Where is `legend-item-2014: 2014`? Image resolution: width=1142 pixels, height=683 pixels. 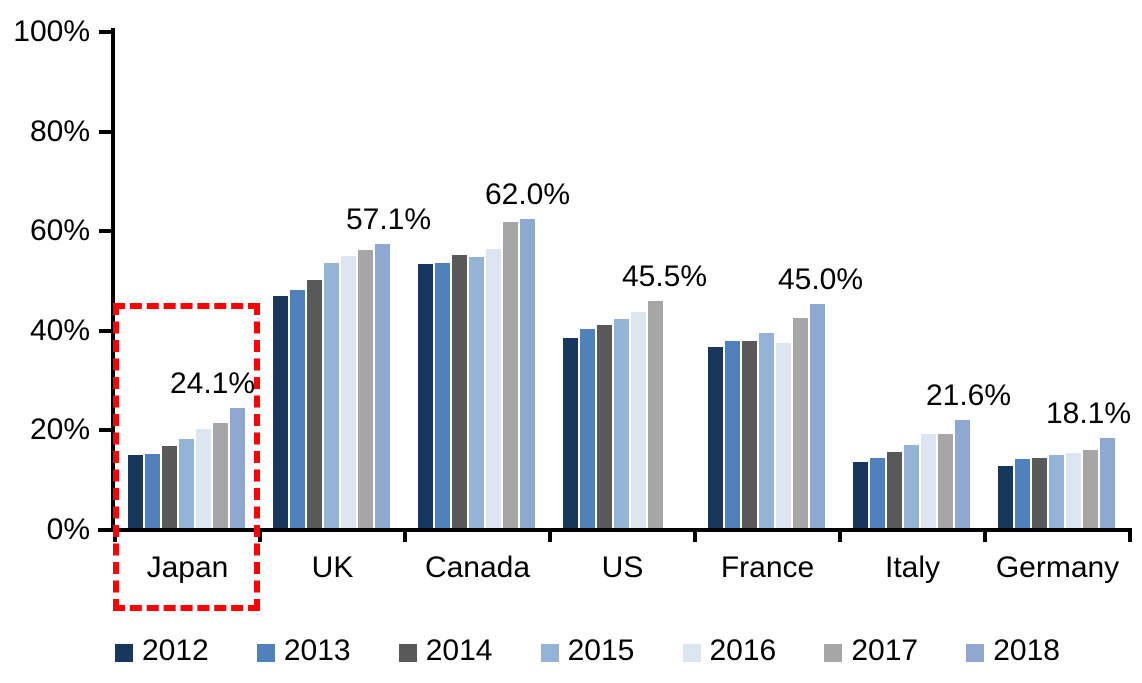
legend-item-2014: 2014 is located at coordinates (445, 651).